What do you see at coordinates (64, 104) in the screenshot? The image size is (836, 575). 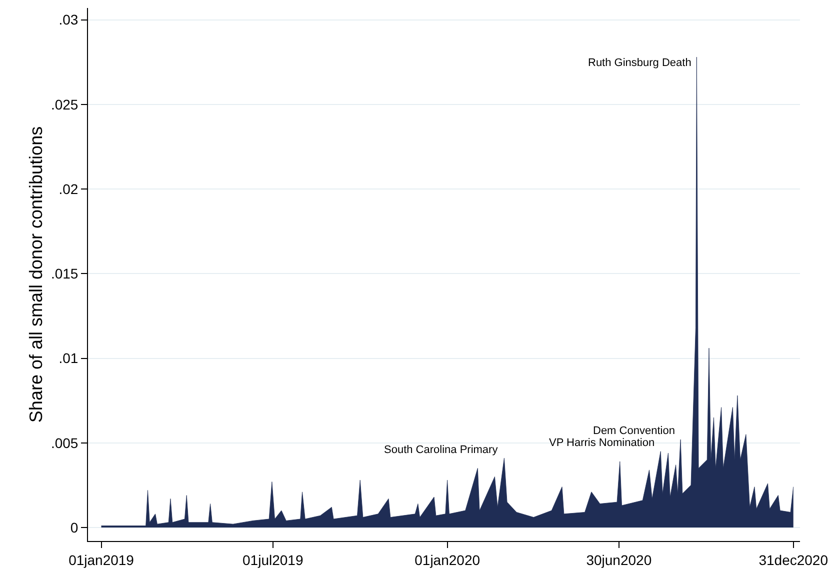 I see `y-tick-label: .025` at bounding box center [64, 104].